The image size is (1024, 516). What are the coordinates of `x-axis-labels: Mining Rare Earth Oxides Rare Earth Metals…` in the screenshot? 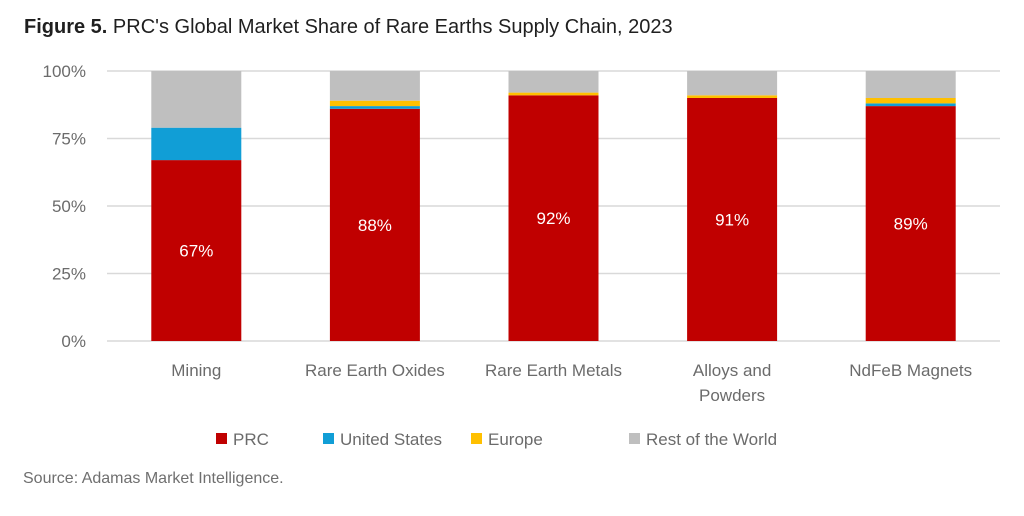 It's located at (571, 383).